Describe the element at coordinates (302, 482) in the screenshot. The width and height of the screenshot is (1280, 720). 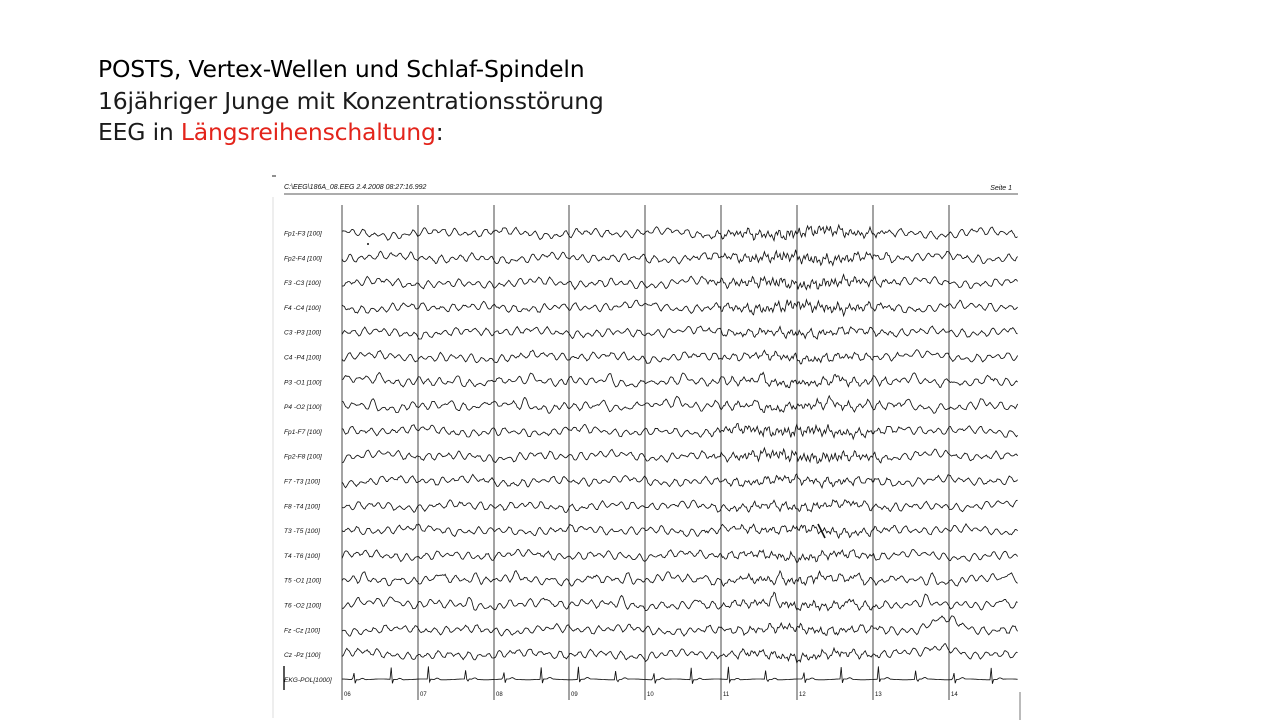
I see `channel-label: F7 -T3 [100]` at that location.